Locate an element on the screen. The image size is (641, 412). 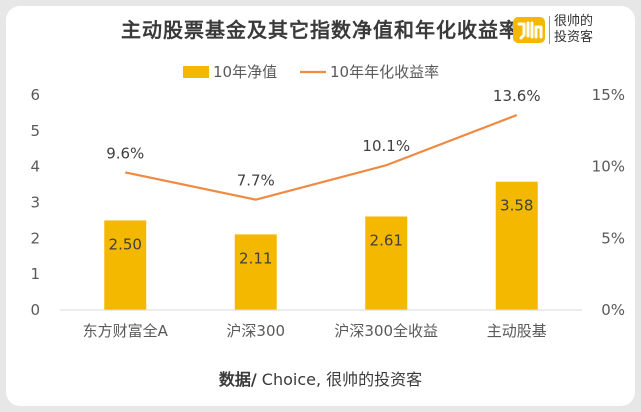
line-value-label: 10.1% is located at coordinates (386, 146).